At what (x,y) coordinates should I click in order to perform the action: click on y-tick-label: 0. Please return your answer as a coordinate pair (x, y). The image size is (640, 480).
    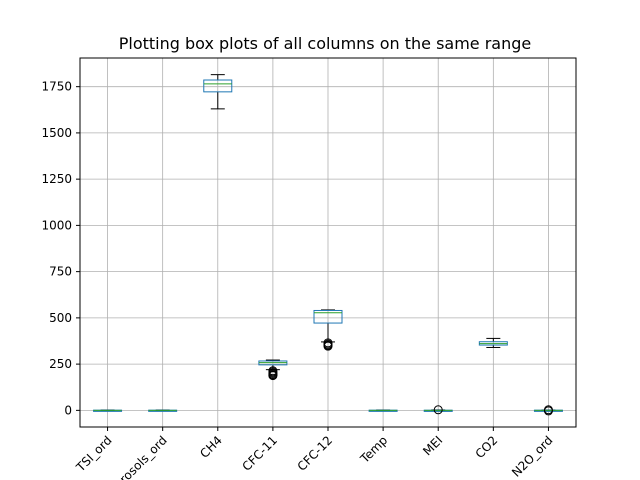
    Looking at the image, I should click on (68, 410).